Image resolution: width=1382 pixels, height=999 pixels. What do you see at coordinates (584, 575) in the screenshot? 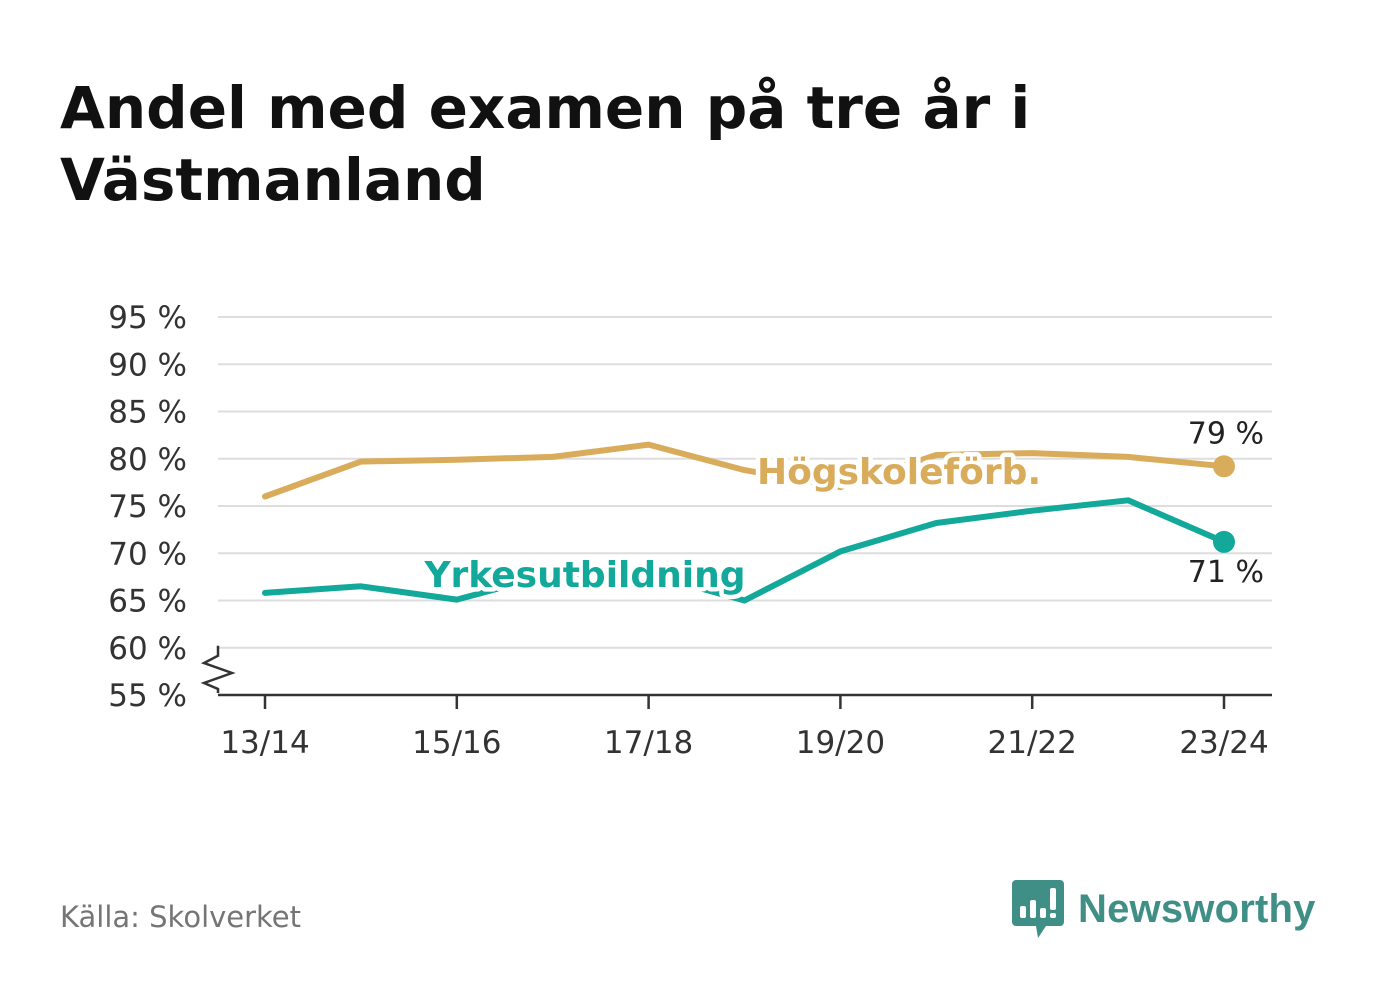
I see `series-label: Yrkesutbildning` at bounding box center [584, 575].